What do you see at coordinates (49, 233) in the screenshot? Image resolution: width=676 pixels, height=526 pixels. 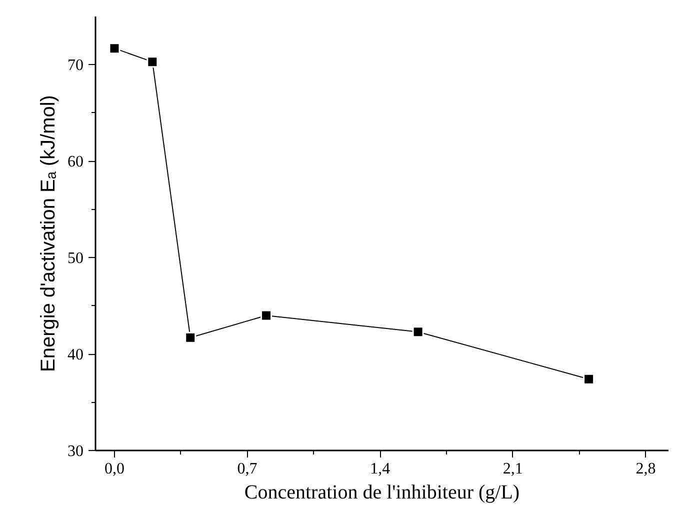 I see `y-axis-title: Energie d'activation Eₐ (kJ/mol)` at bounding box center [49, 233].